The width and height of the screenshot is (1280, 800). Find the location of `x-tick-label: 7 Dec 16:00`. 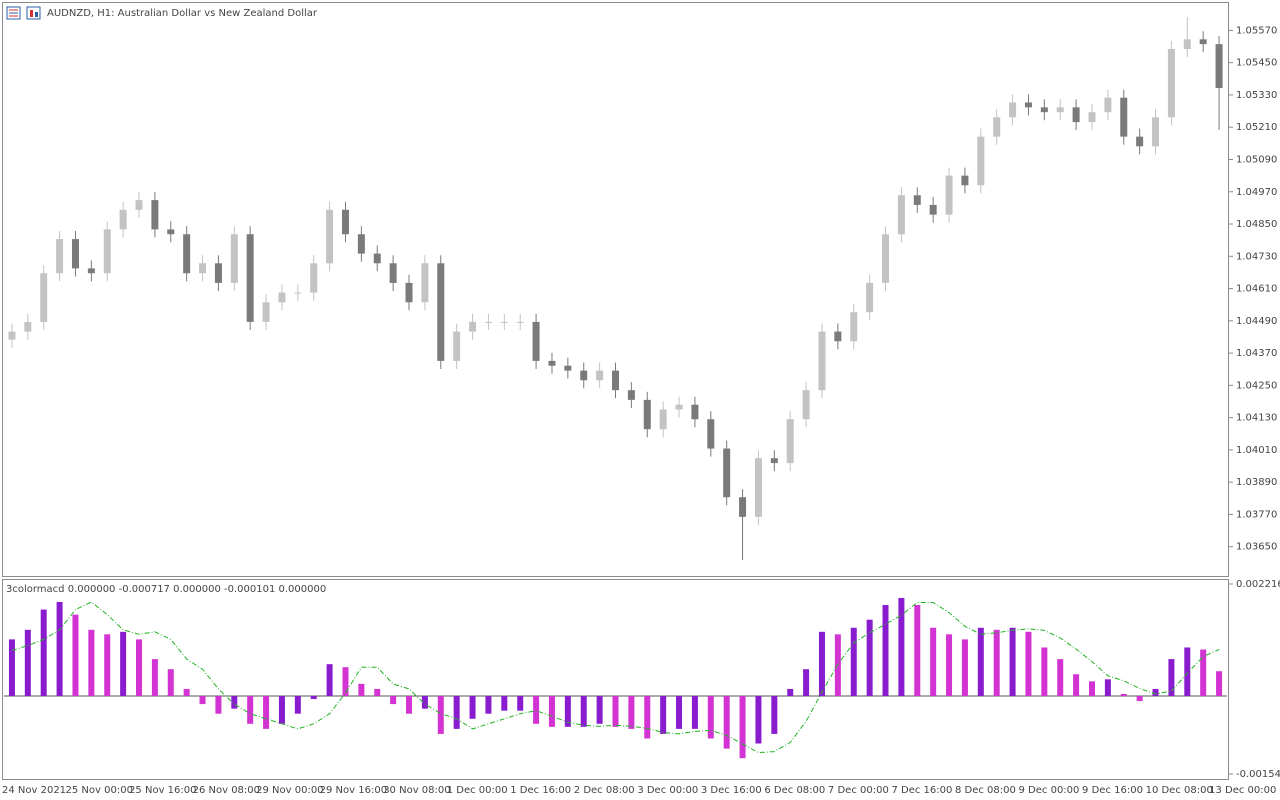

x-tick-label: 7 Dec 16:00 is located at coordinates (921, 790).